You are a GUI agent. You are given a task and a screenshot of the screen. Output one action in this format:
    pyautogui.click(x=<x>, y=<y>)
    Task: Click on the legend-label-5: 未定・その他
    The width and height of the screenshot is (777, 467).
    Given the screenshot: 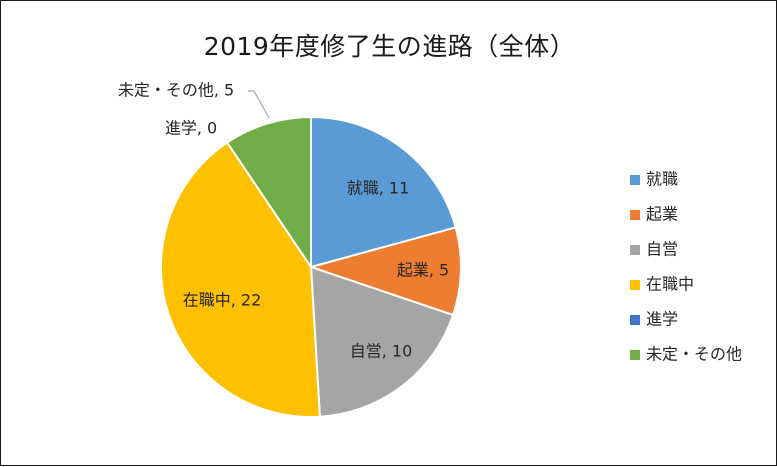 What is the action you would take?
    pyautogui.click(x=694, y=354)
    